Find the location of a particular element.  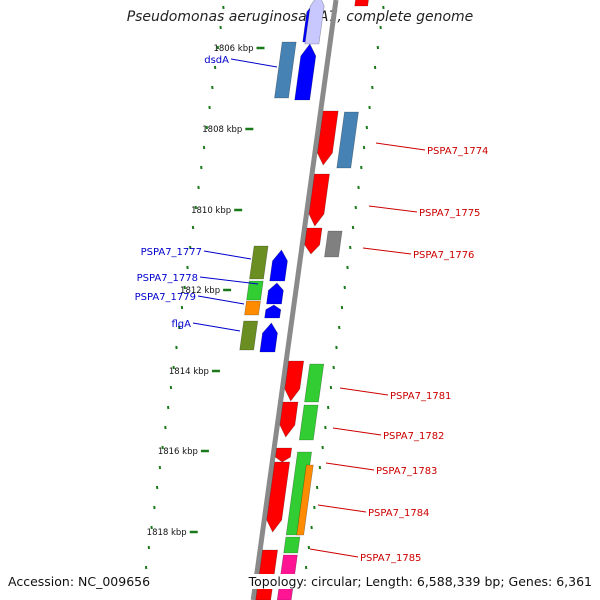

backbone is located at coordinates (294, 300).